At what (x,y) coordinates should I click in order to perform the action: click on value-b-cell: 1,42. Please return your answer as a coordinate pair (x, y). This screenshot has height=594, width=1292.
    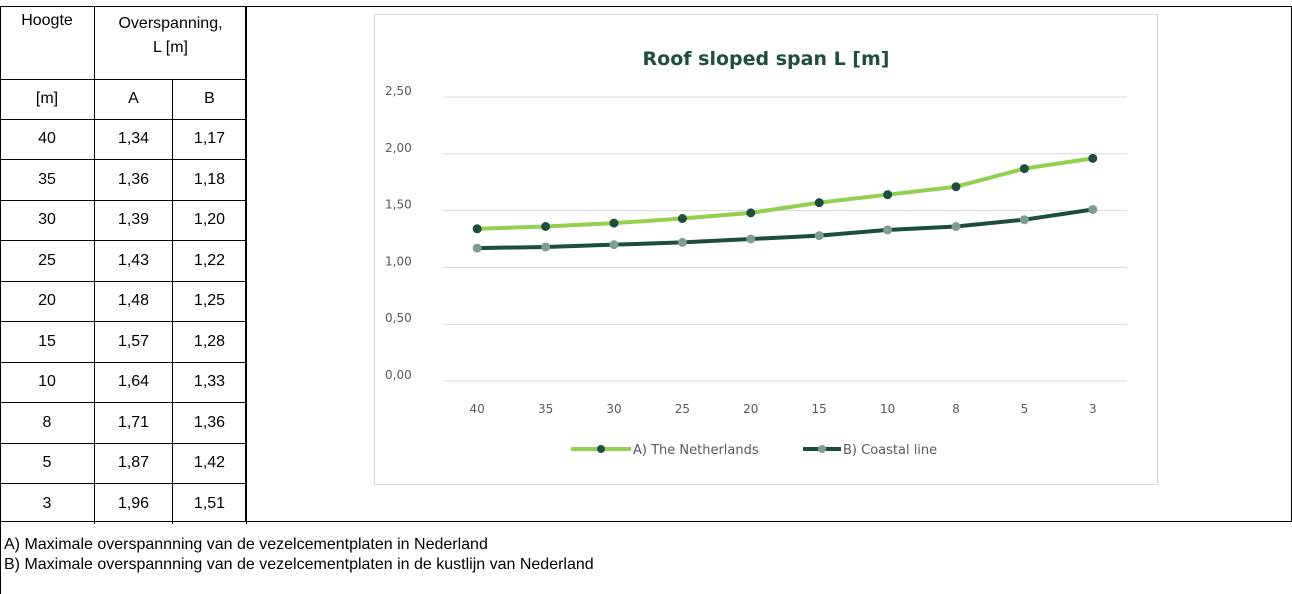
    Looking at the image, I should click on (209, 463).